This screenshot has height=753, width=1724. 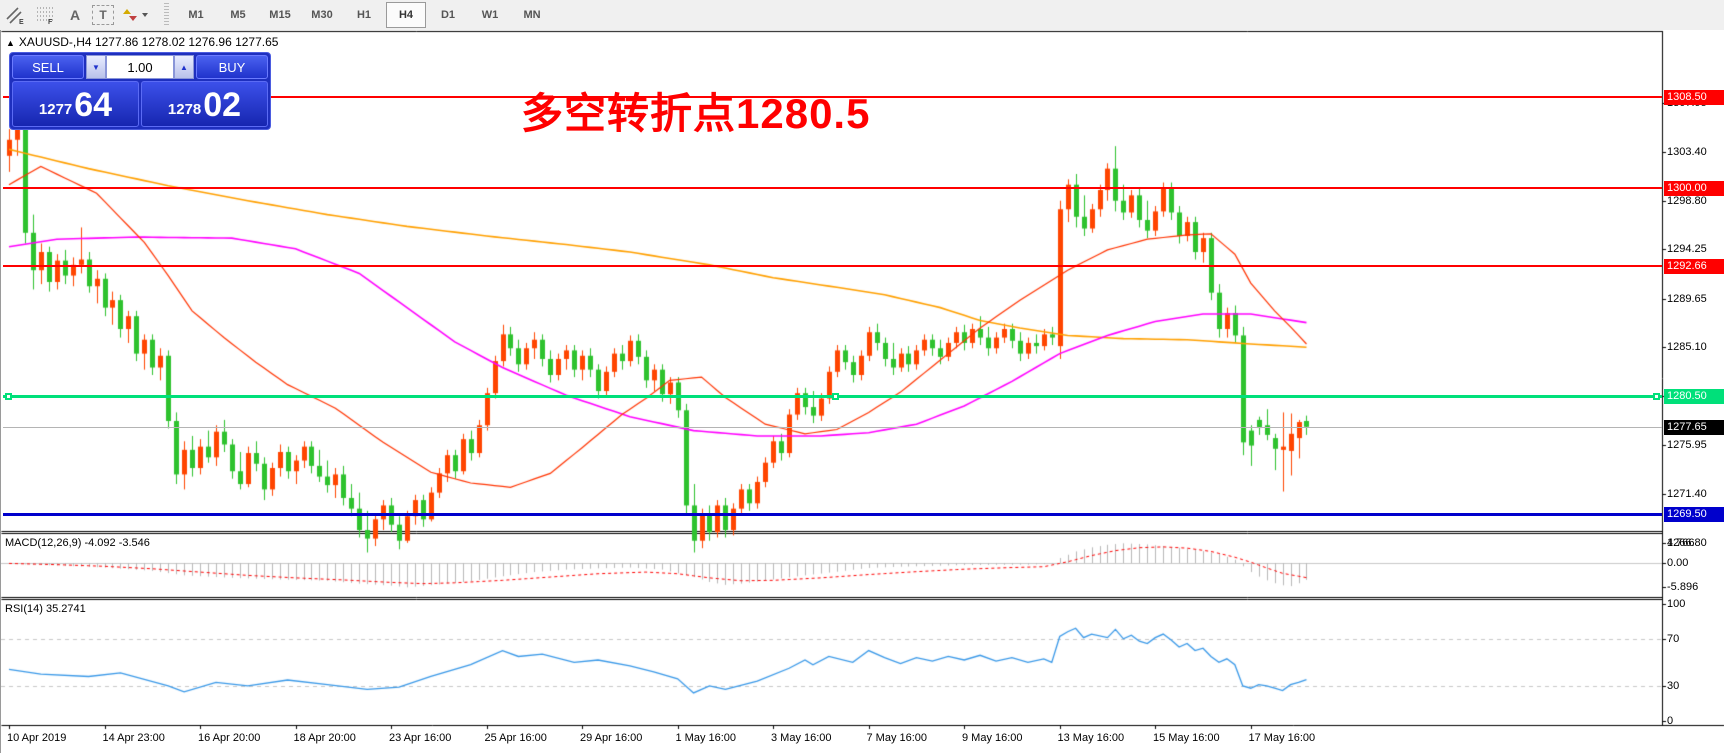 I want to click on macd-axis-label: -5.896, so click(x=1683, y=587).